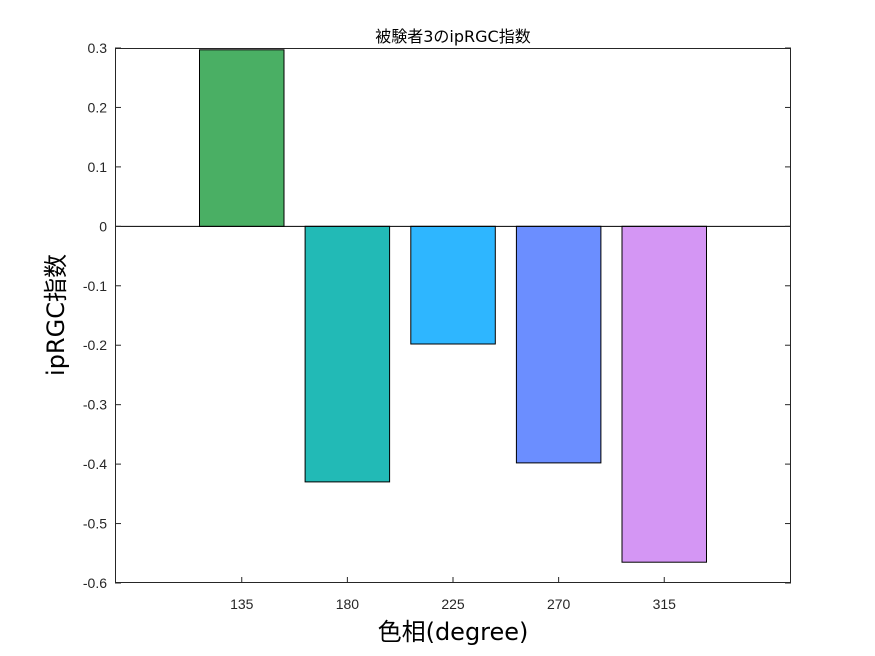  What do you see at coordinates (95, 405) in the screenshot?
I see `y-tick-label: -0.3` at bounding box center [95, 405].